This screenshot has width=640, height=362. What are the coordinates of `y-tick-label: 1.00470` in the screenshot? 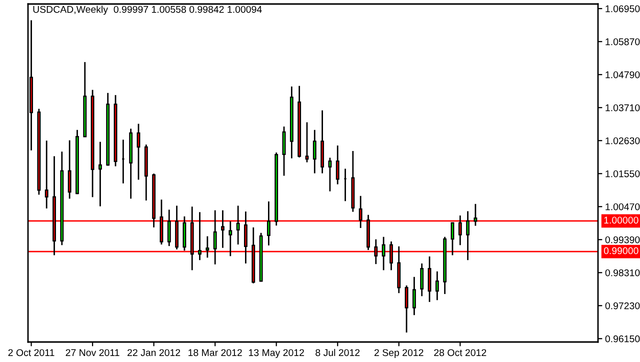 It's located at (623, 206).